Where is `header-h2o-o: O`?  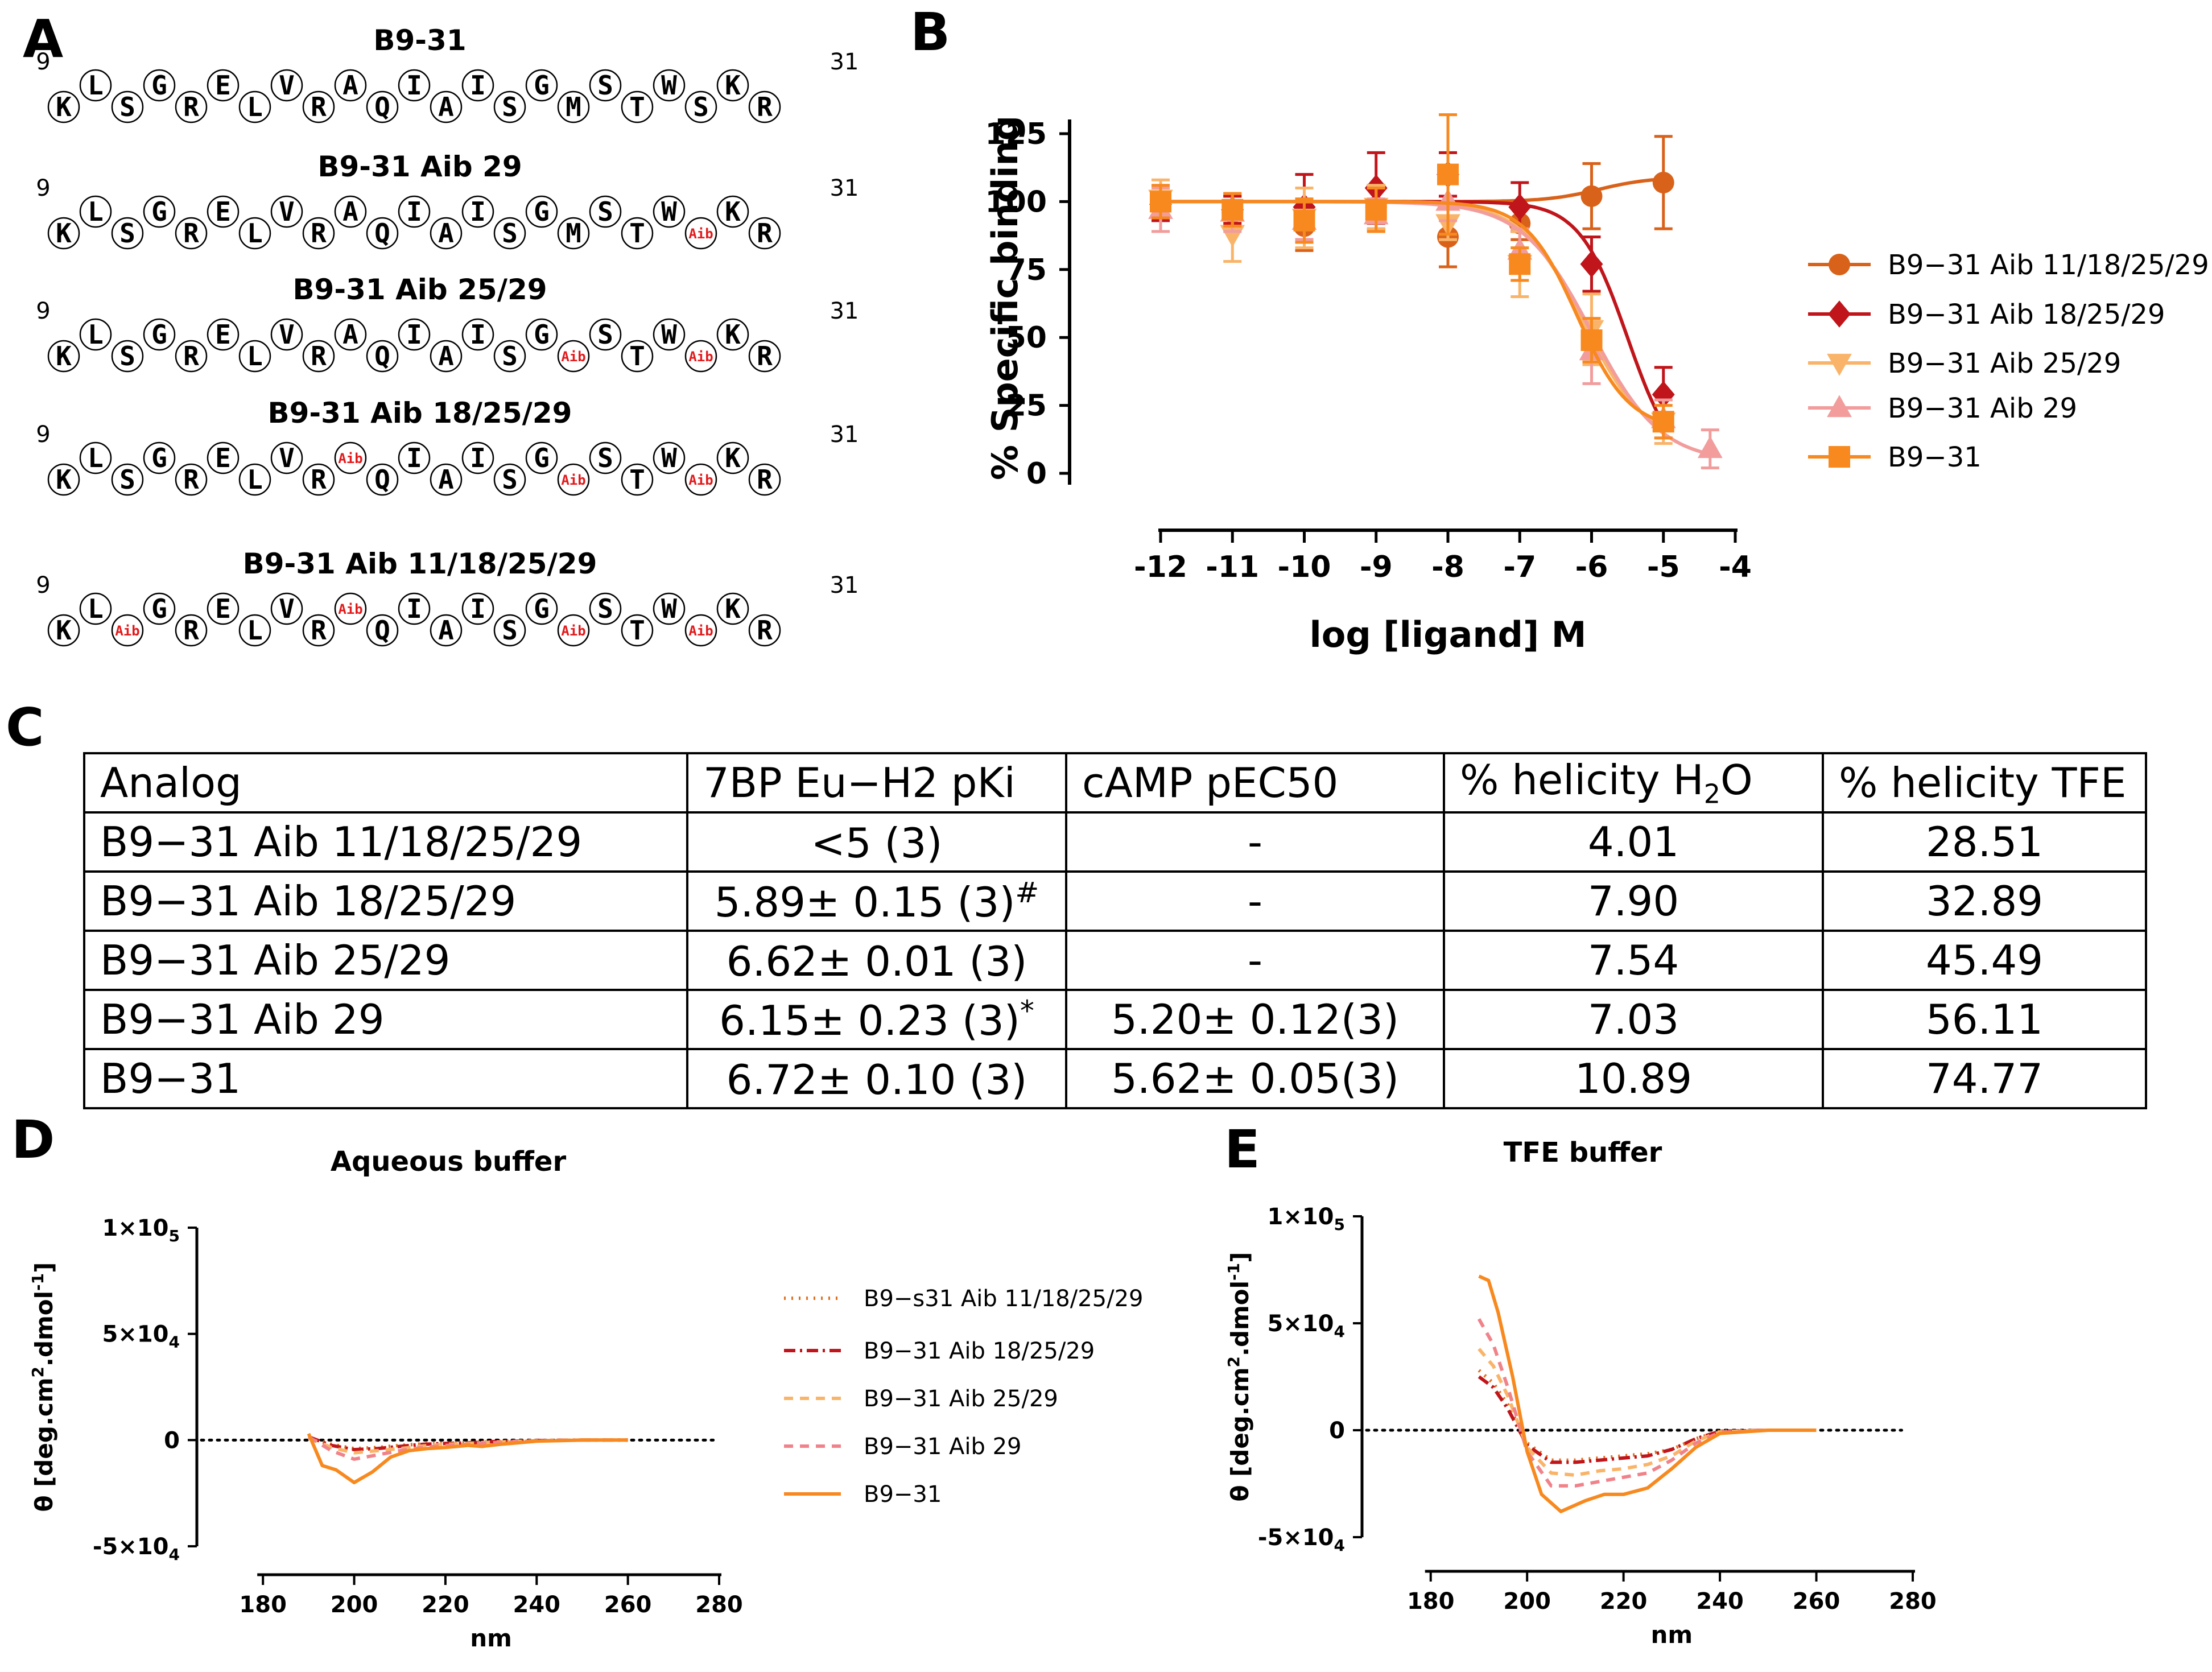 header-h2o-o: O is located at coordinates (1737, 780).